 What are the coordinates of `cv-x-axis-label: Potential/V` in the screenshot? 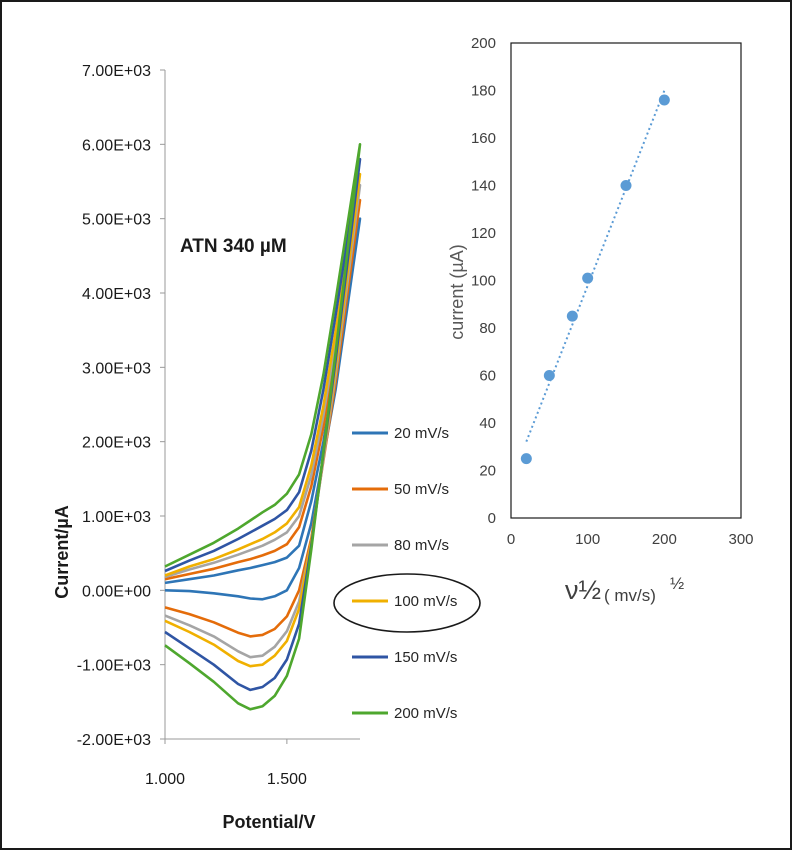 It's located at (268, 822).